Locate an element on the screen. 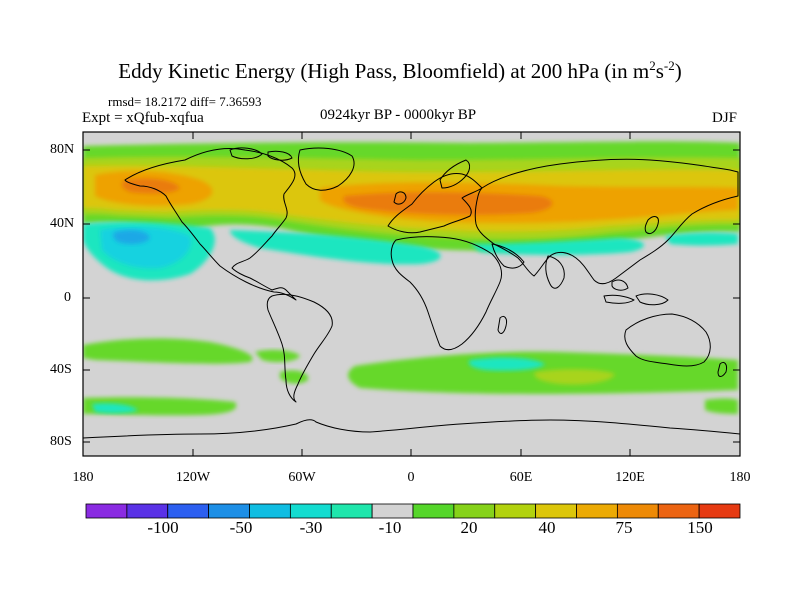 This screenshot has height=600, width=800. coast-indonesia is located at coordinates (636, 292).